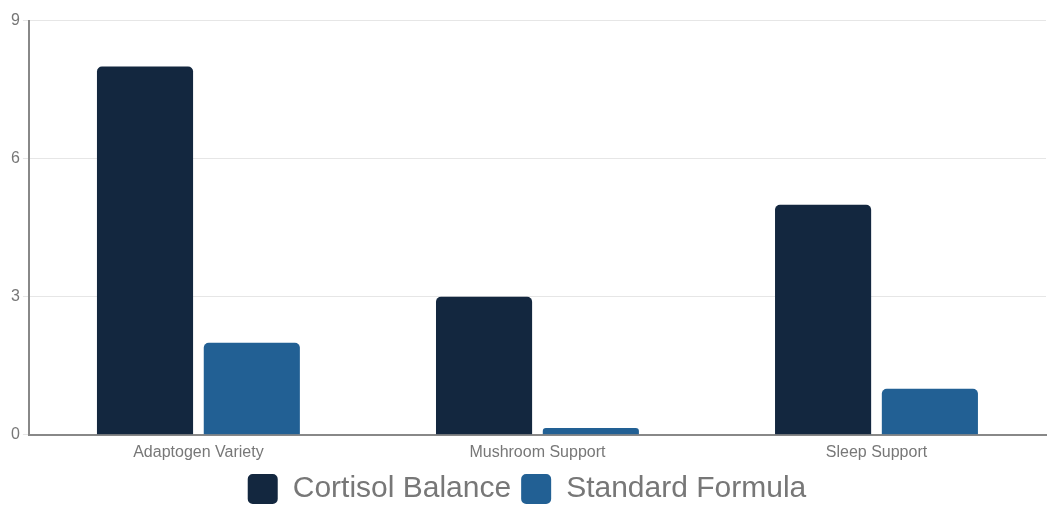 This screenshot has height=522, width=1062. I want to click on y-tick-label: 3, so click(15, 296).